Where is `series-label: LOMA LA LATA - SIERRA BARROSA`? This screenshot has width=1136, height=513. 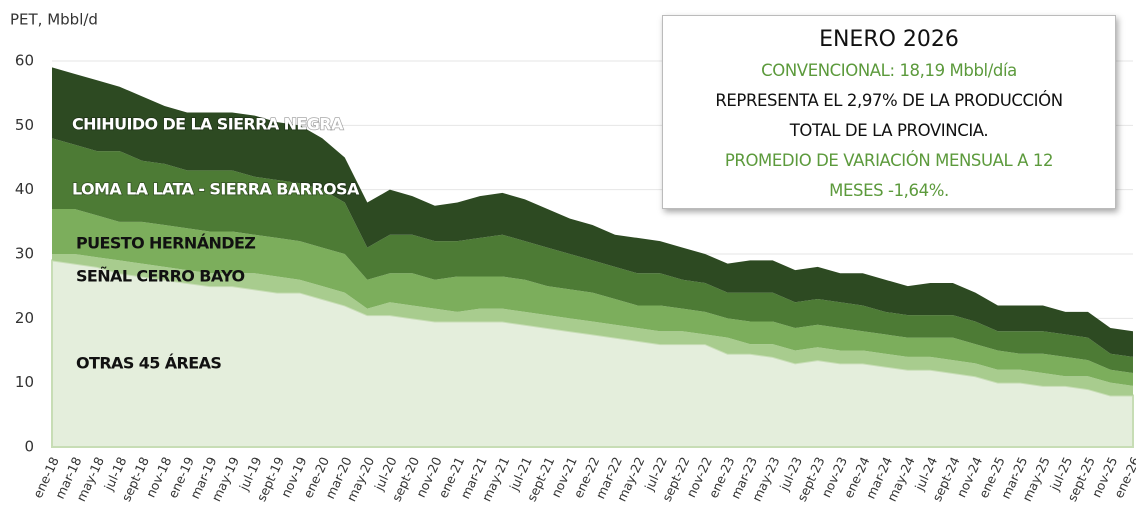 series-label: LOMA LA LATA - SIERRA BARROSA is located at coordinates (216, 189).